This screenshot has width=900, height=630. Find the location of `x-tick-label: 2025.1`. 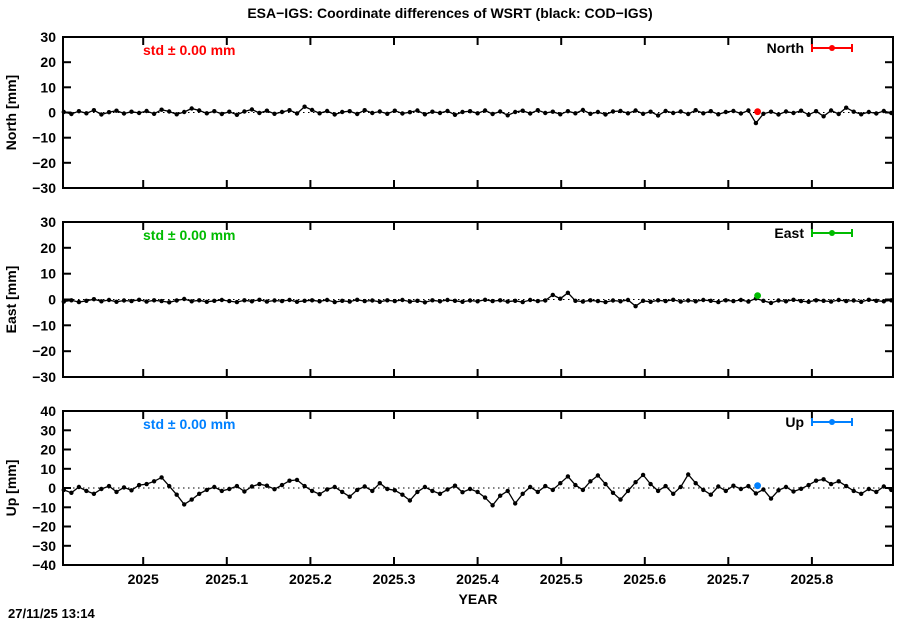

x-tick-label: 2025.1 is located at coordinates (226, 579).